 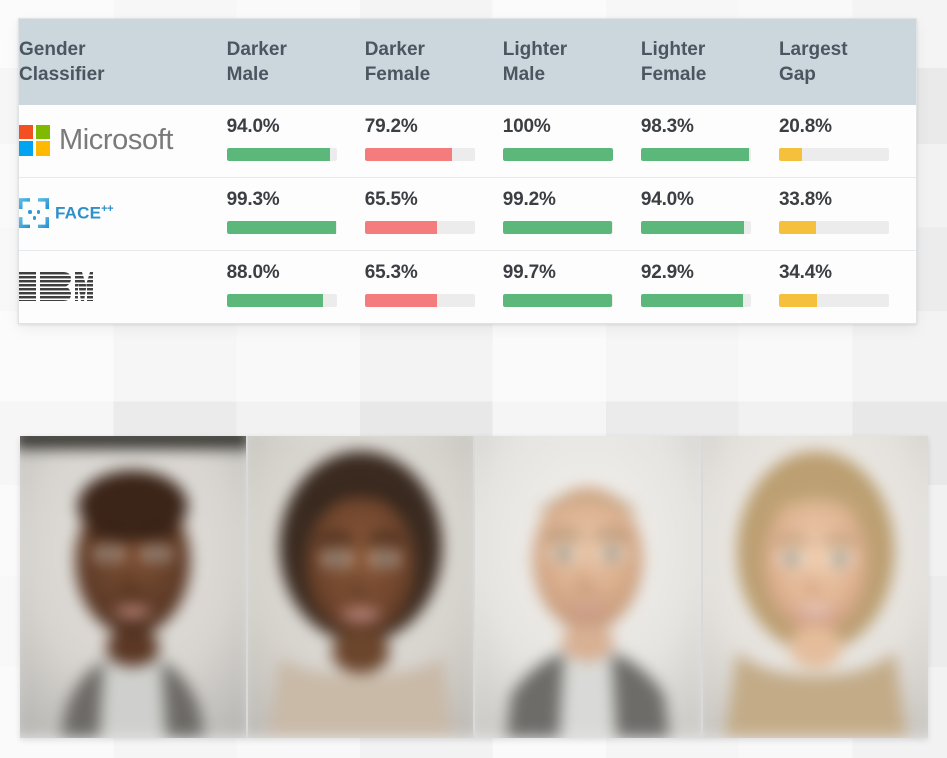 I want to click on column-header-lighter-female: Lighter Female, so click(x=709, y=62).